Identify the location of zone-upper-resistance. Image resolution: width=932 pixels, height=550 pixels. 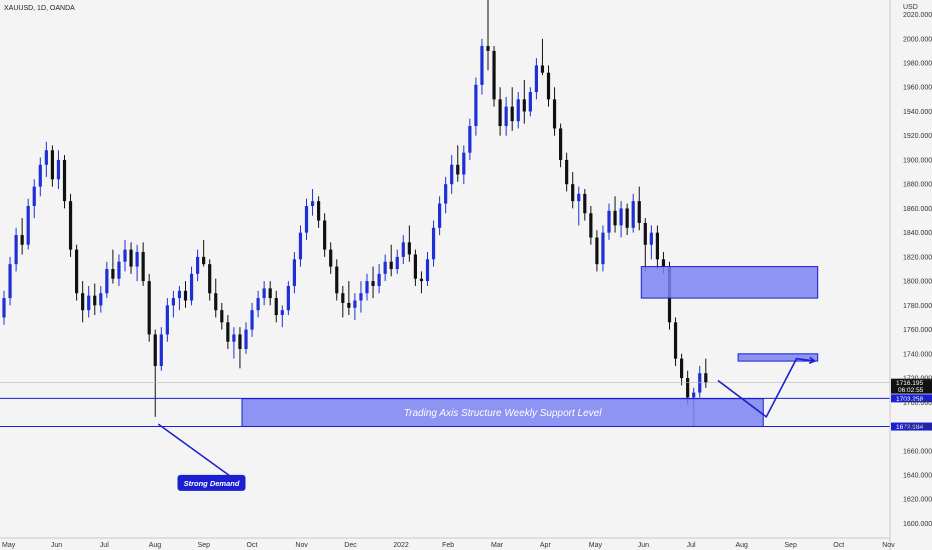
(729, 282).